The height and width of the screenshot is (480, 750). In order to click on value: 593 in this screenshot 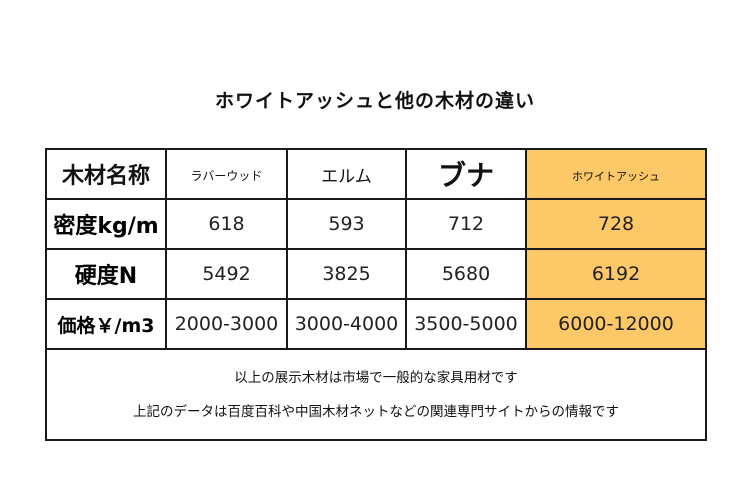, I will do `click(346, 224)`.